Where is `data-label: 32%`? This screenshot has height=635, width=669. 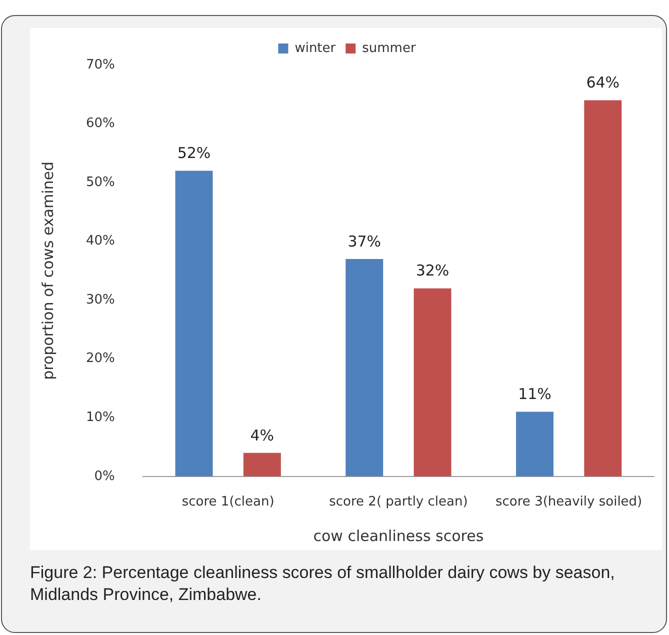
data-label: 32% is located at coordinates (433, 271).